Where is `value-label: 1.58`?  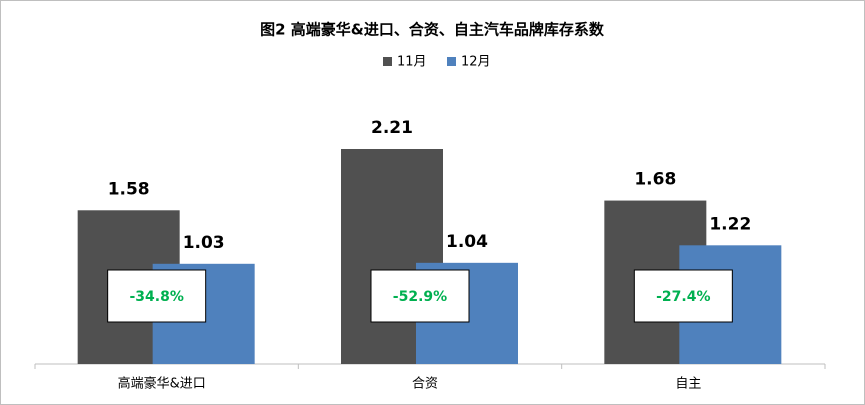 value-label: 1.58 is located at coordinates (129, 189).